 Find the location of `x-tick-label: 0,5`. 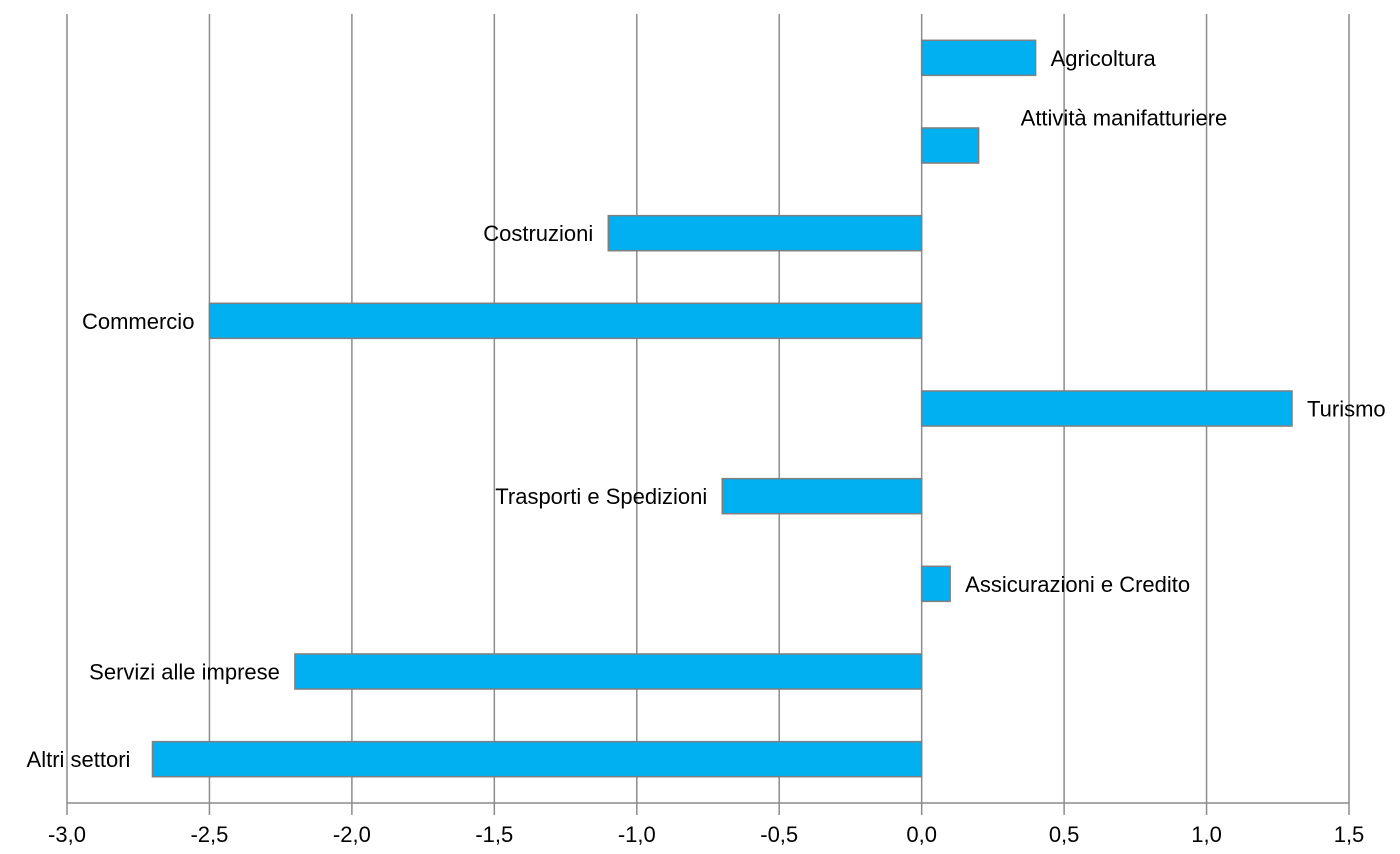

x-tick-label: 0,5 is located at coordinates (1064, 834).